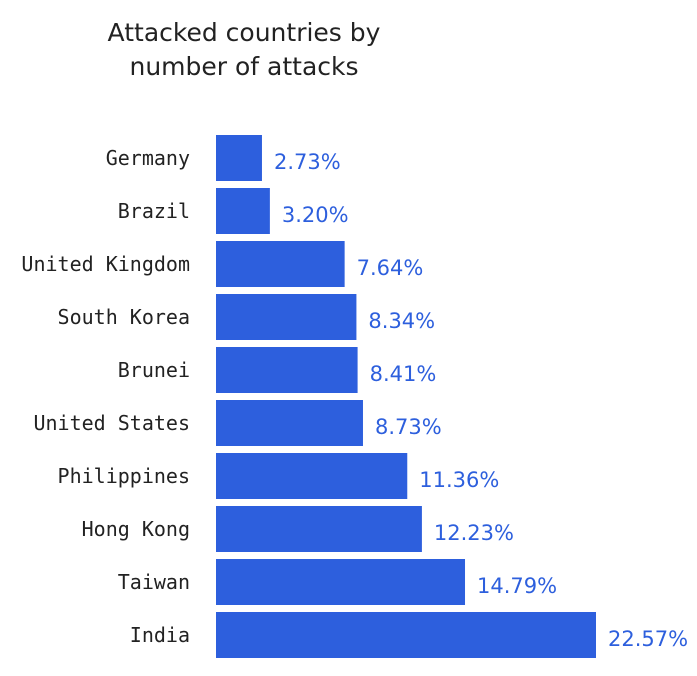 The image size is (697, 676). Describe the element at coordinates (517, 586) in the screenshot. I see `value-label-taiwan: 14.79%` at that location.